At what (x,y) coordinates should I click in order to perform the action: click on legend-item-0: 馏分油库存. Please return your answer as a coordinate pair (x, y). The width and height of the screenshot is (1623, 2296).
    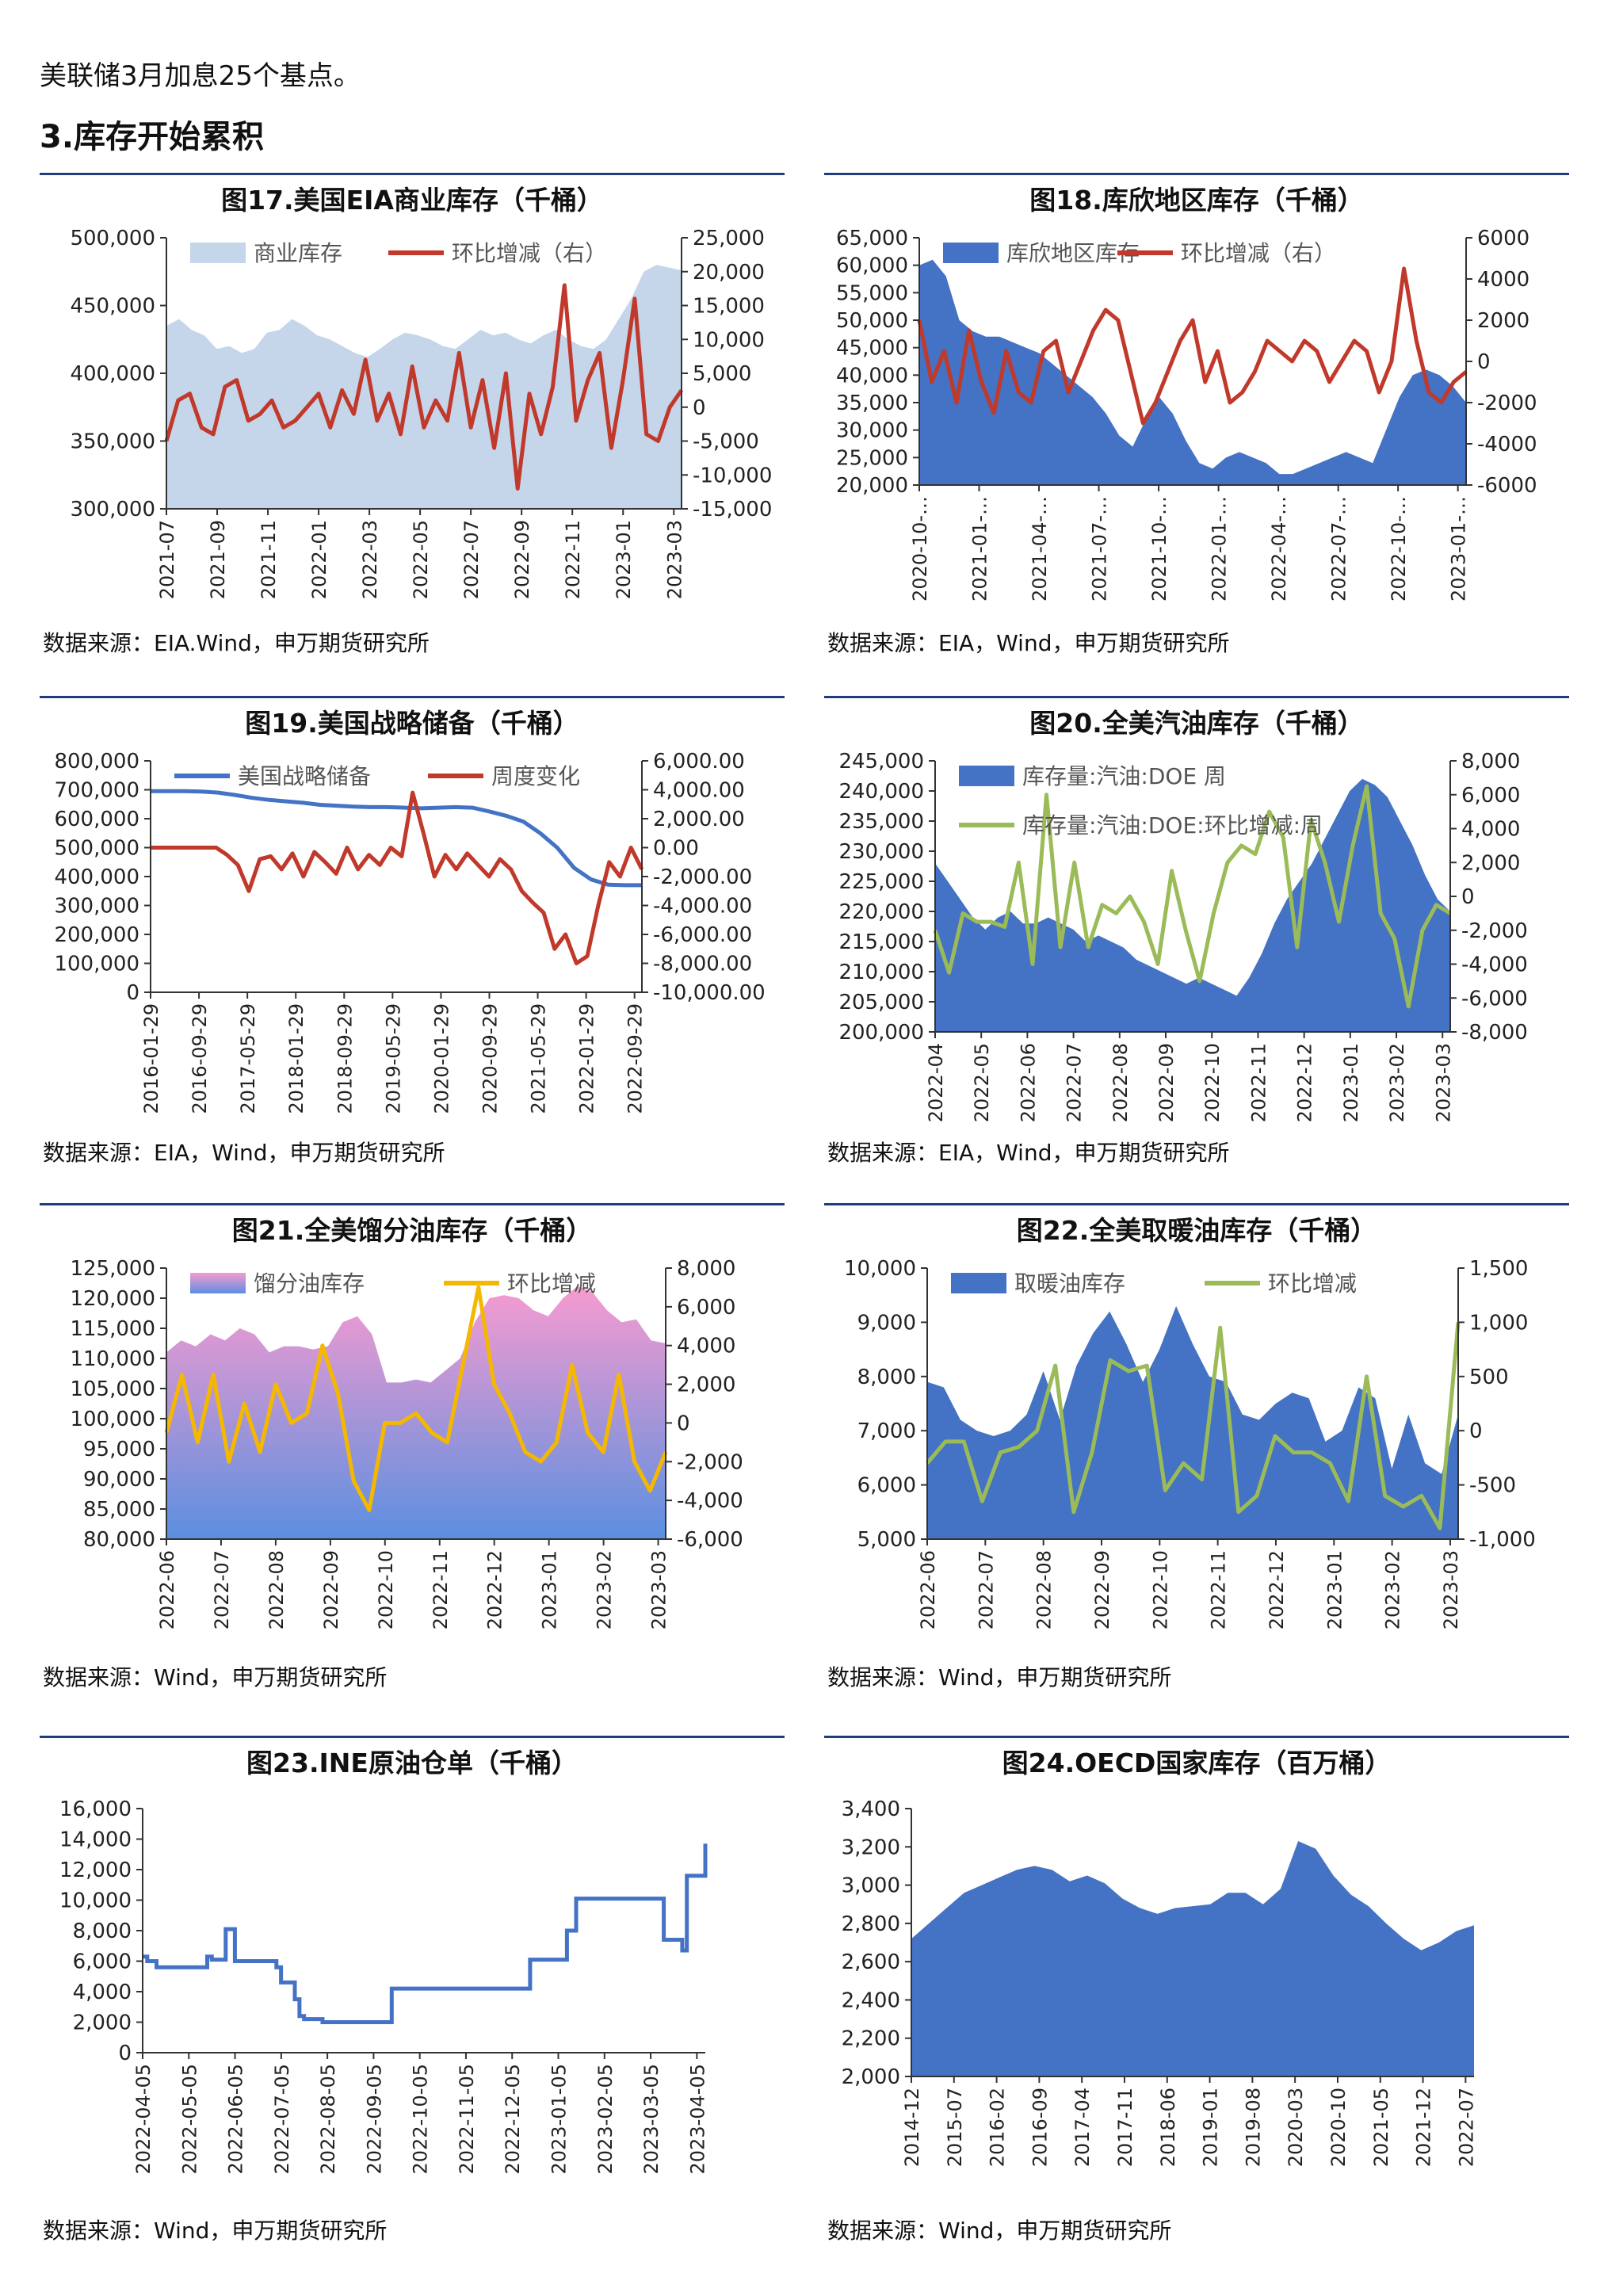
    Looking at the image, I should click on (277, 1283).